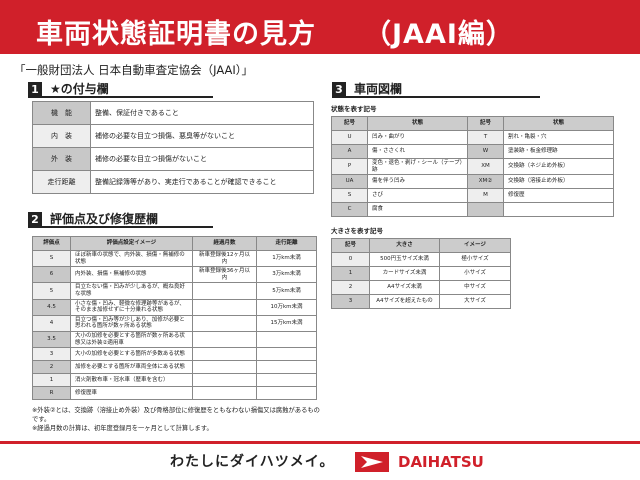 The image size is (640, 480). I want to click on symbol-cell: 5, so click(51, 291).